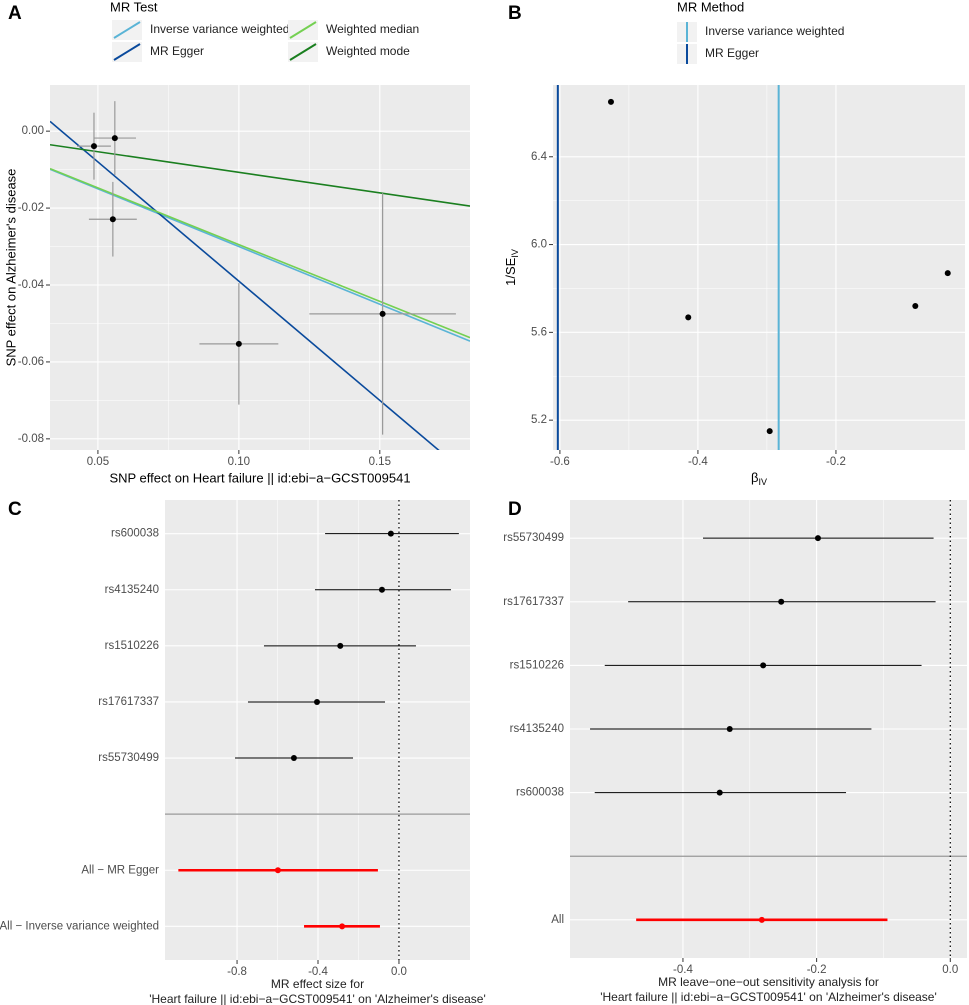 This screenshot has height=1005, width=969. What do you see at coordinates (539, 332) in the screenshot?
I see `y-tick-label: 5.6` at bounding box center [539, 332].